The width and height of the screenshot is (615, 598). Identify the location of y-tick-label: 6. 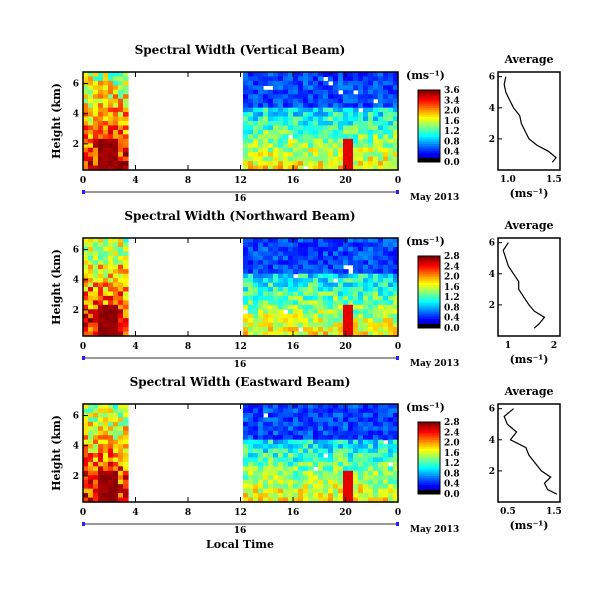
(76, 85).